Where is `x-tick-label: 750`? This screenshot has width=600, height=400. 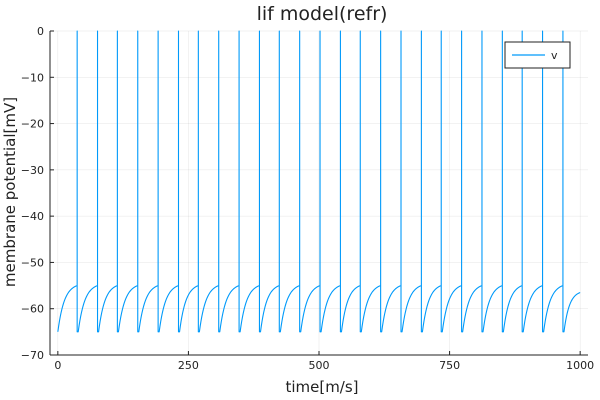
x-tick-label: 750 is located at coordinates (449, 365).